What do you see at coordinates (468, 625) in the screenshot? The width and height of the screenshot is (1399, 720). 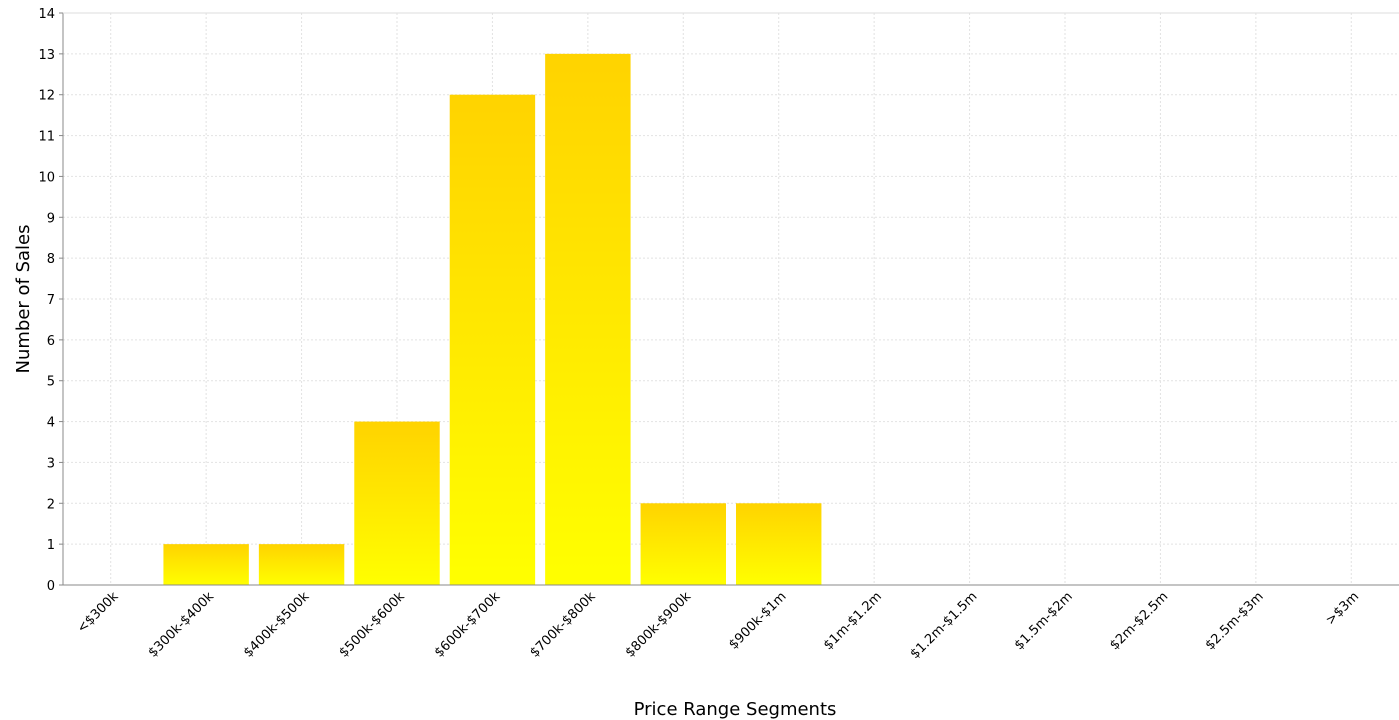 I see `x-tick-label: $600k-$700k` at bounding box center [468, 625].